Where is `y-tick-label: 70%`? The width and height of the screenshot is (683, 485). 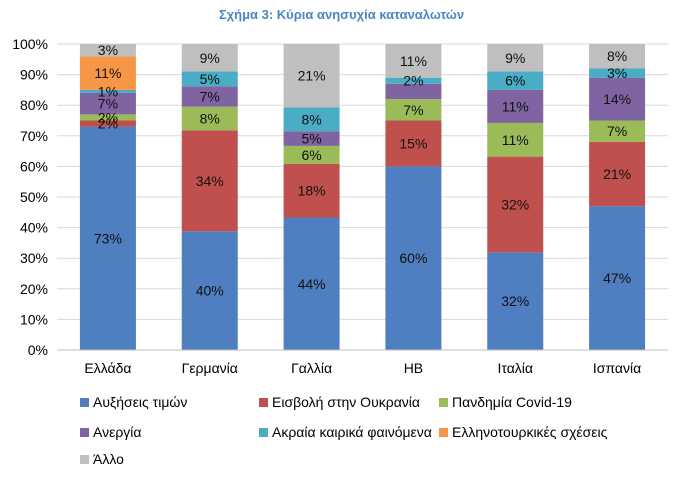 y-tick-label: 70% is located at coordinates (34, 136).